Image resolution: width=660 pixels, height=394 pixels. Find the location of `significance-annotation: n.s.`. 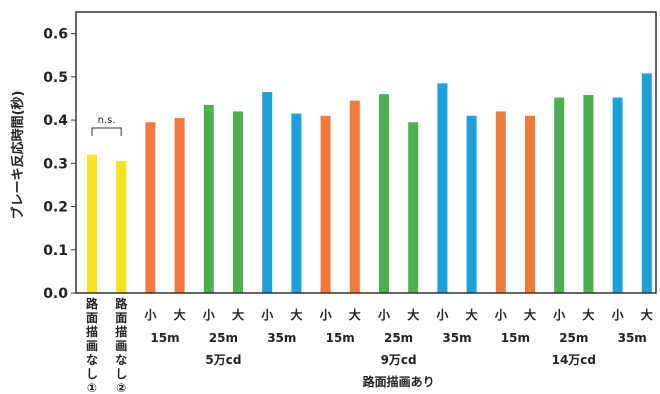

significance-annotation: n.s. is located at coordinates (106, 125).